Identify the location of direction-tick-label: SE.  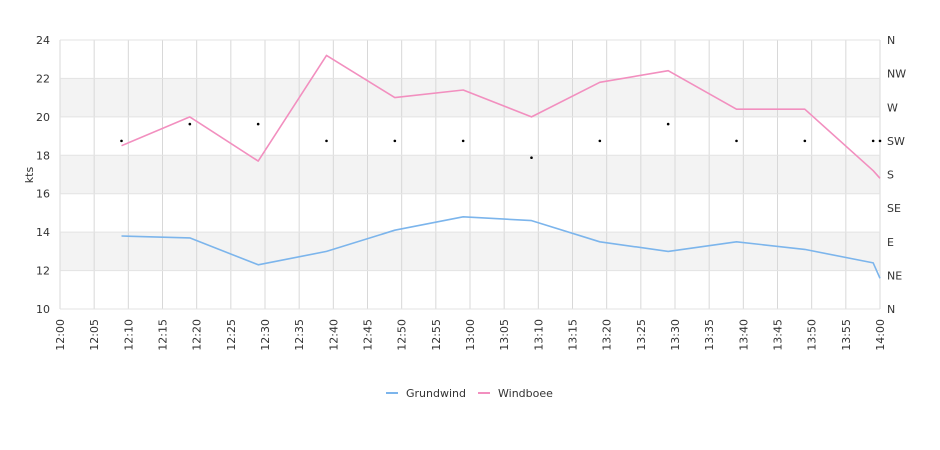
(894, 208).